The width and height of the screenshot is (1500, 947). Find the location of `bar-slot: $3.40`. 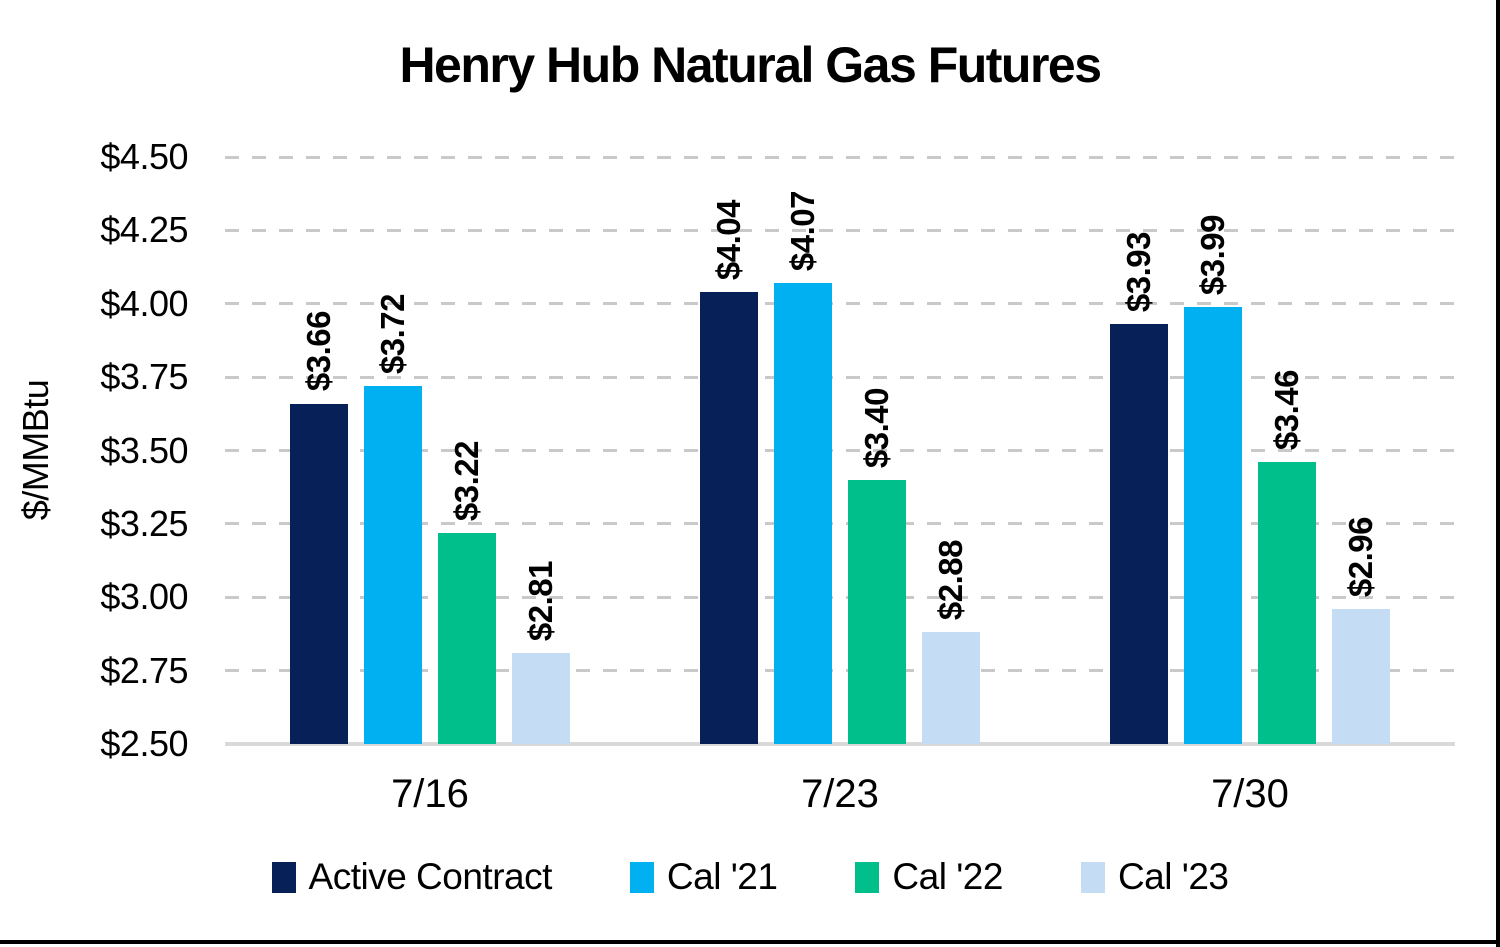

bar-slot: $3.40 is located at coordinates (877, 450).